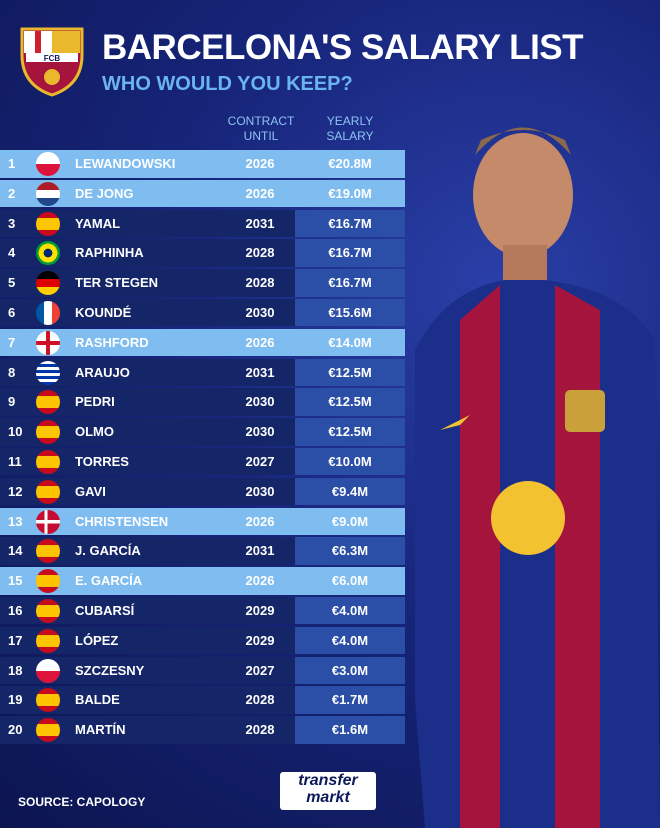 This screenshot has width=660, height=828. I want to click on rank: 18, so click(15, 670).